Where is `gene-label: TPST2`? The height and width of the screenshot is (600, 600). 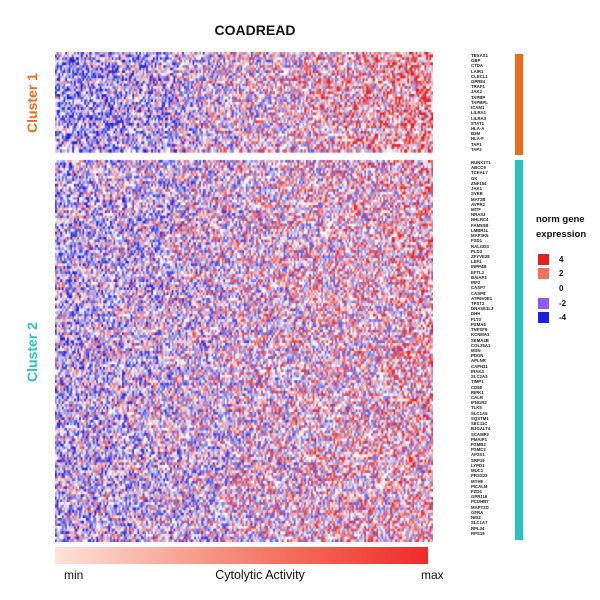 gene-label: TPST2 is located at coordinates (478, 303).